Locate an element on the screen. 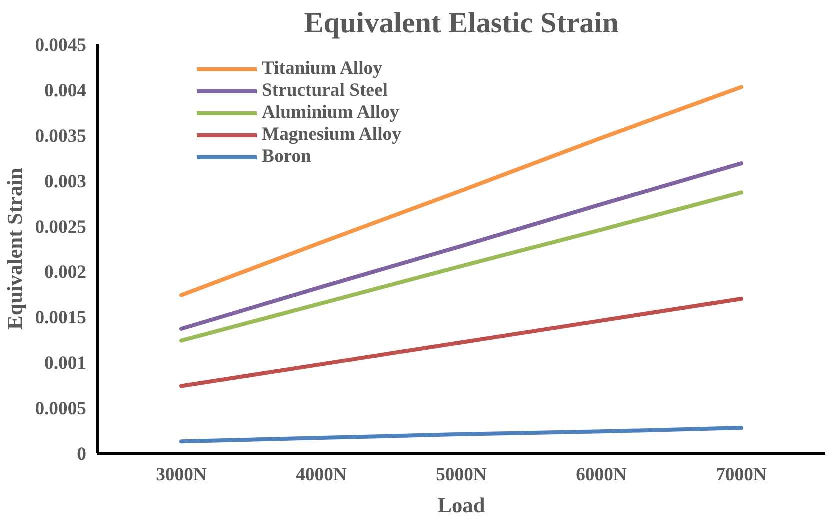 The image size is (834, 523). chart-title: Equivalent Elastic Strain is located at coordinates (461, 24).